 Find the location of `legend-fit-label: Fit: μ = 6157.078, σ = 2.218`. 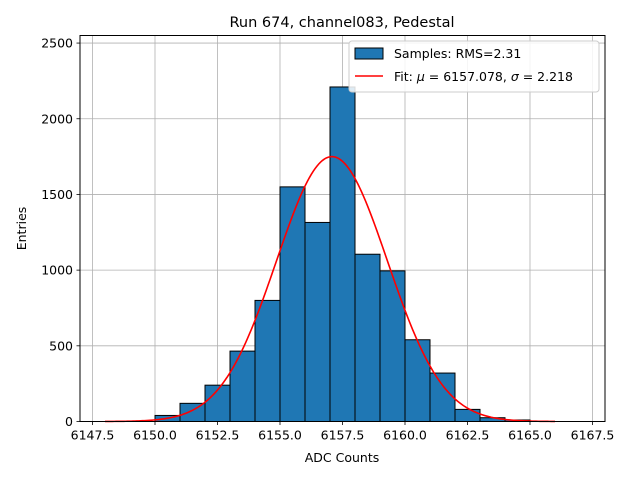

legend-fit-label: Fit: μ = 6157.078, σ = 2.218 is located at coordinates (483, 76).